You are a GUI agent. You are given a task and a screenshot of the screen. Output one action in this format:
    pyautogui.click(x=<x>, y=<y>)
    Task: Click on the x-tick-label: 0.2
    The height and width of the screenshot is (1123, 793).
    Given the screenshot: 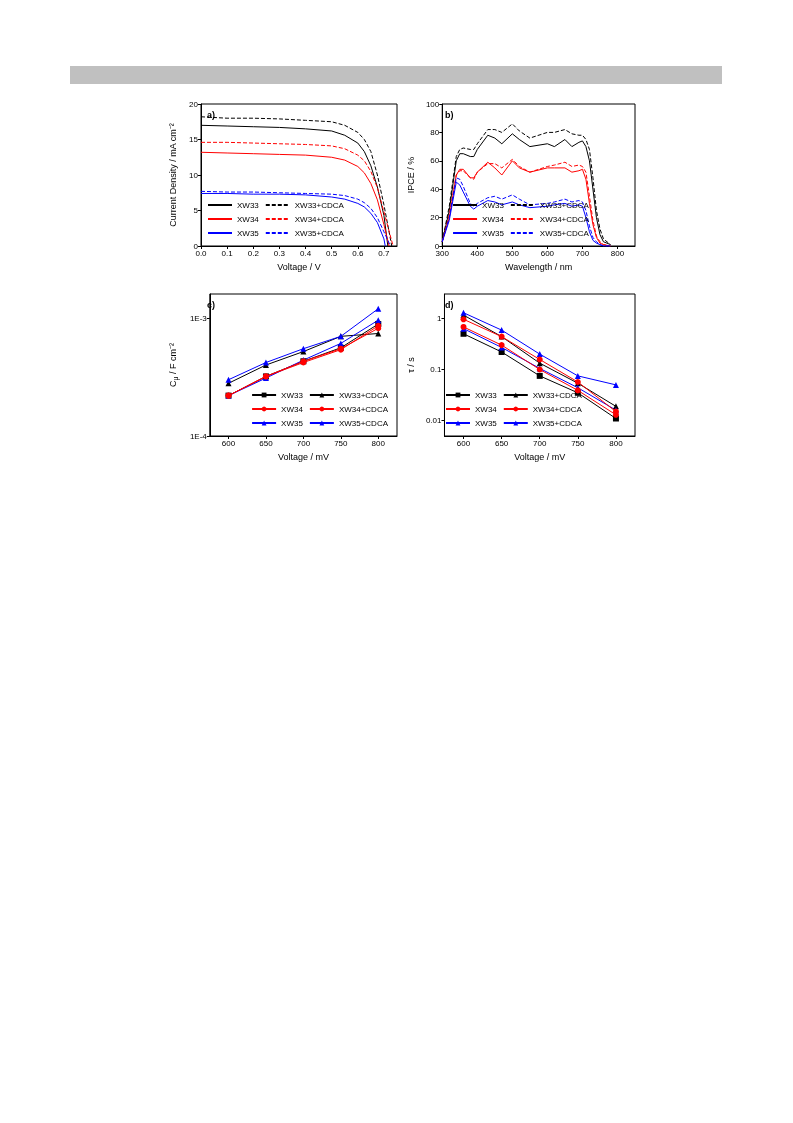 What is the action you would take?
    pyautogui.click(x=253, y=253)
    